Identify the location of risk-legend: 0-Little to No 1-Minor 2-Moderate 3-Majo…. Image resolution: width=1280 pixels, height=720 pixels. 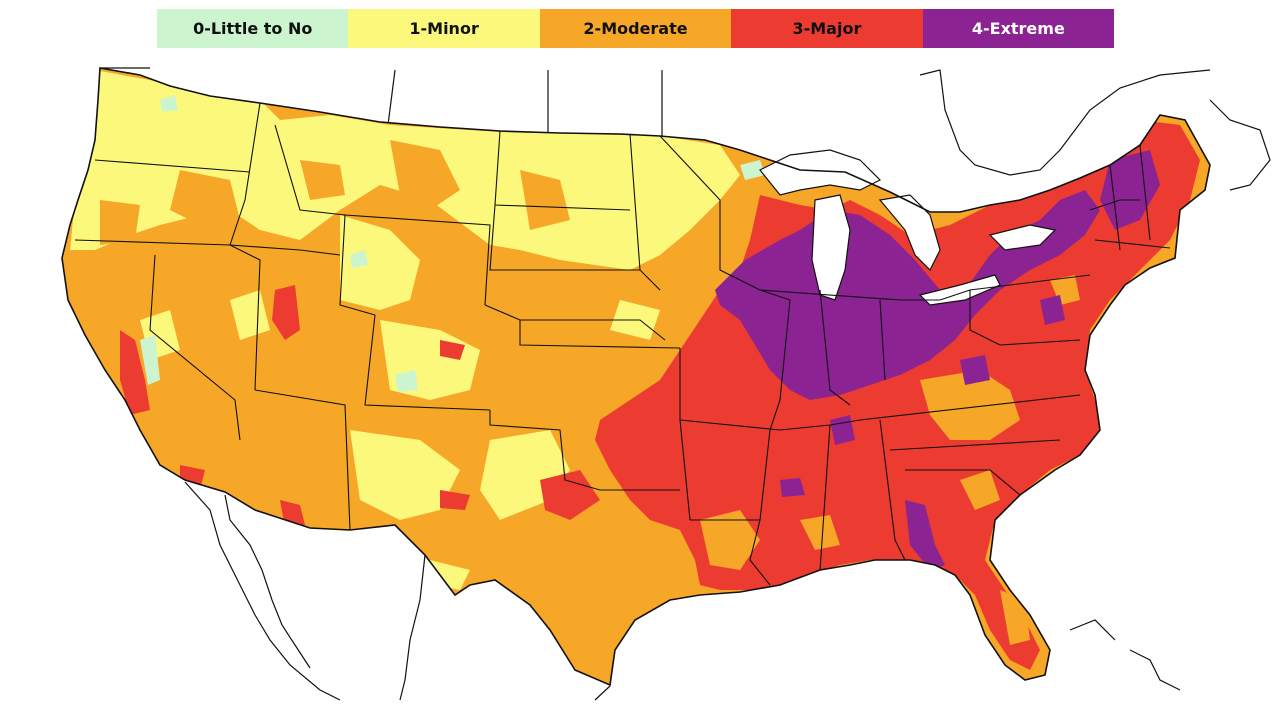
(636, 28).